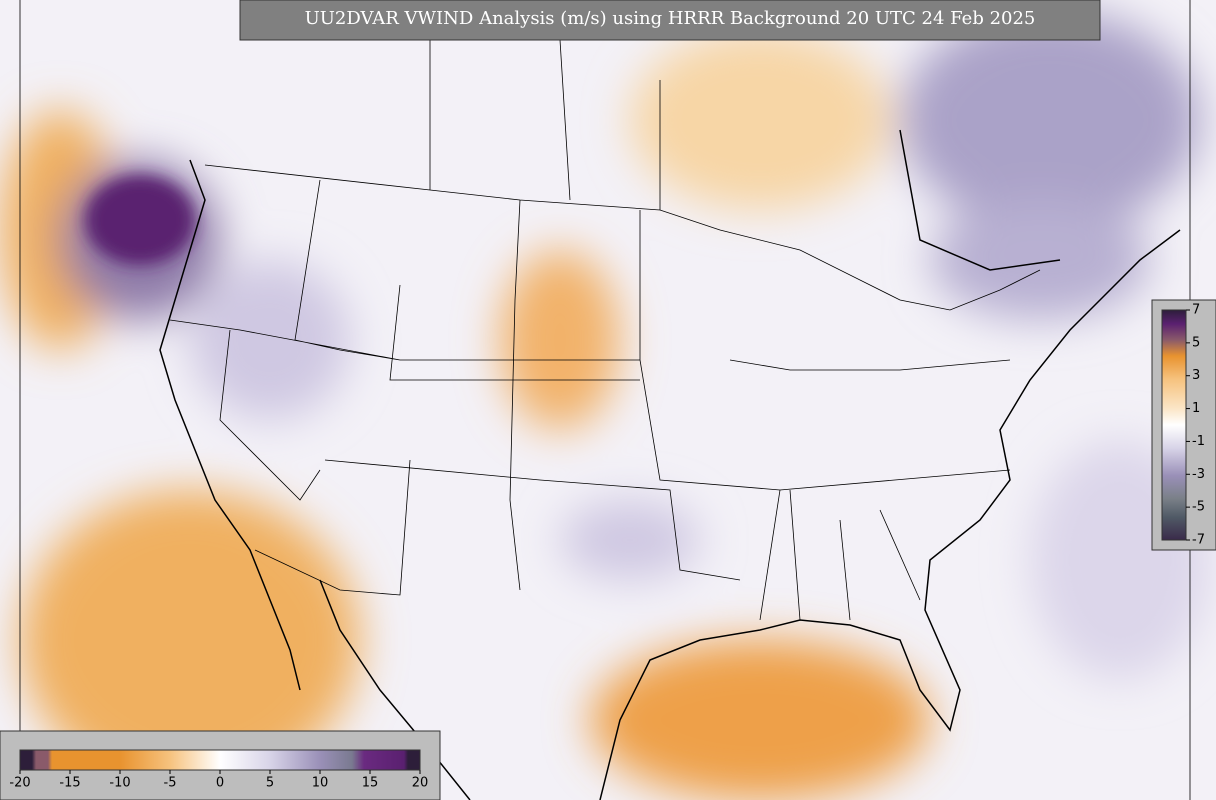  Describe the element at coordinates (1198, 441) in the screenshot. I see `tick-label: -1` at that location.